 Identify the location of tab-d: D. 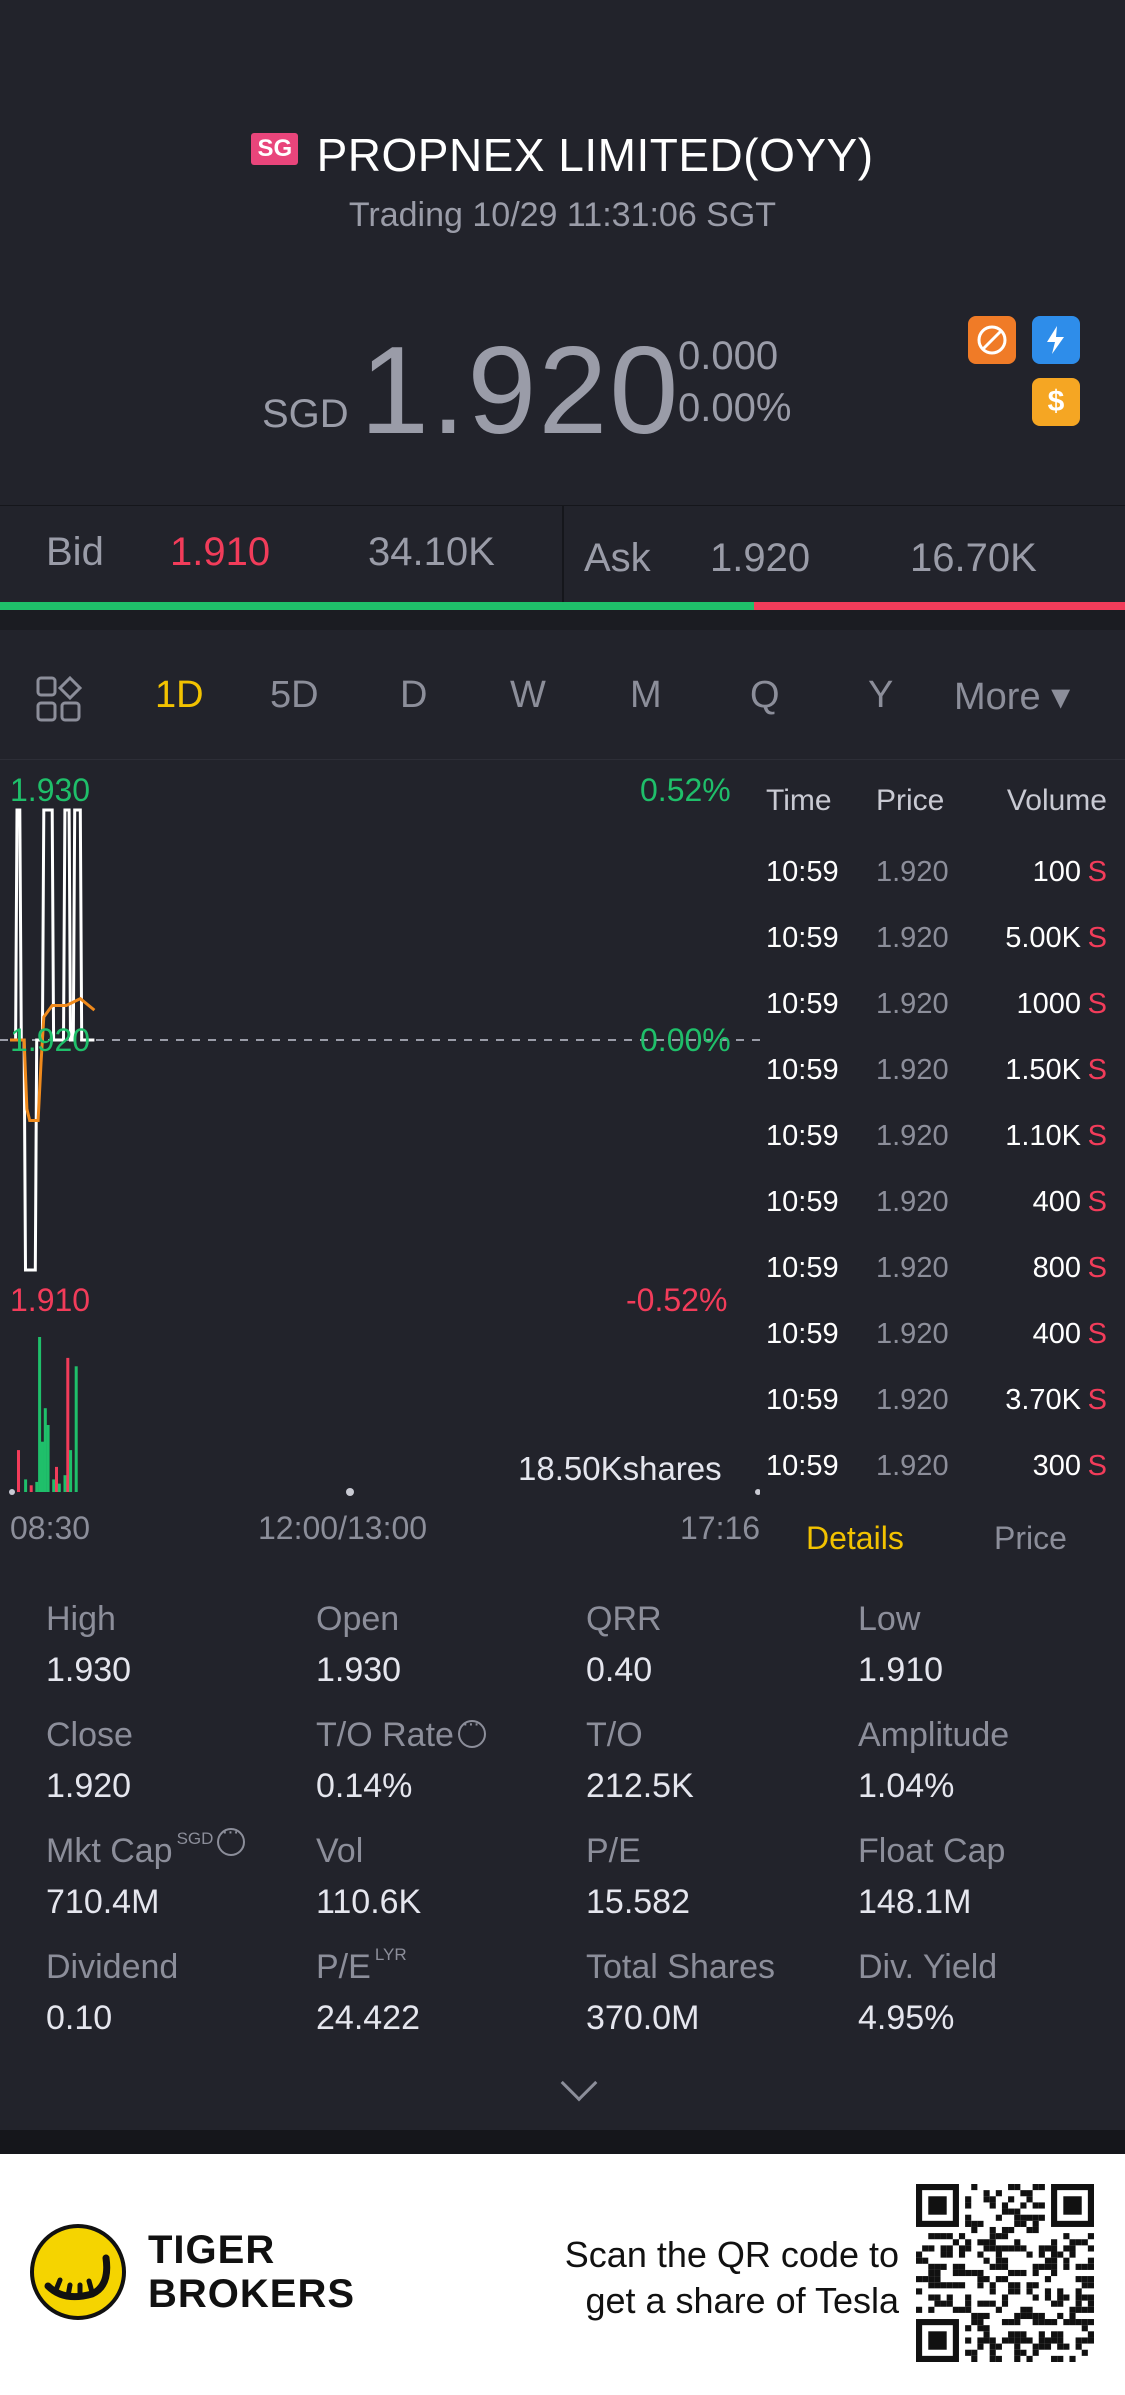
(414, 695).